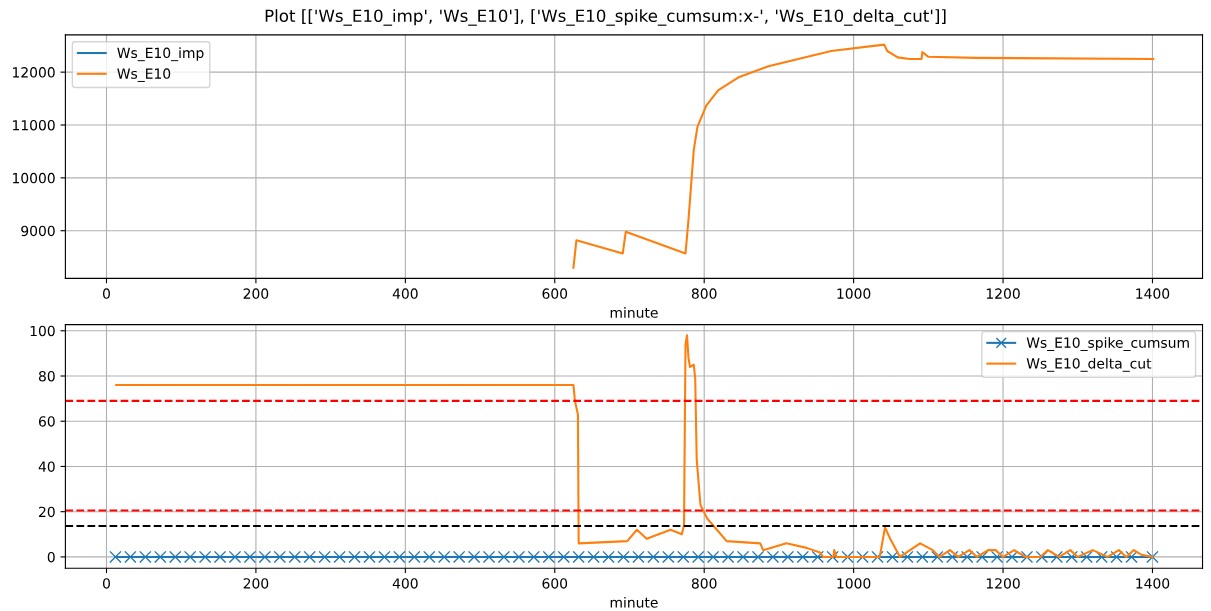 This screenshot has height=611, width=1211. Describe the element at coordinates (34, 125) in the screenshot. I see `y-tick-label: 11000` at that location.